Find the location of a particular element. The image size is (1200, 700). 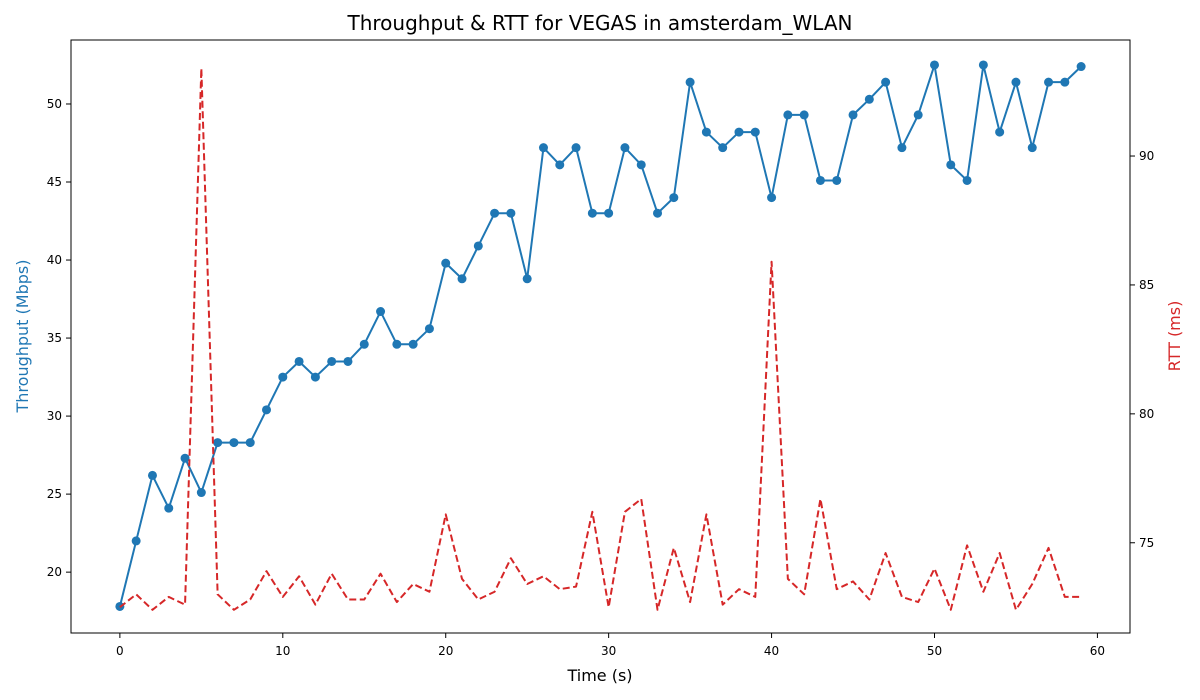

y-right-tick-label: 75 is located at coordinates (1146, 543).